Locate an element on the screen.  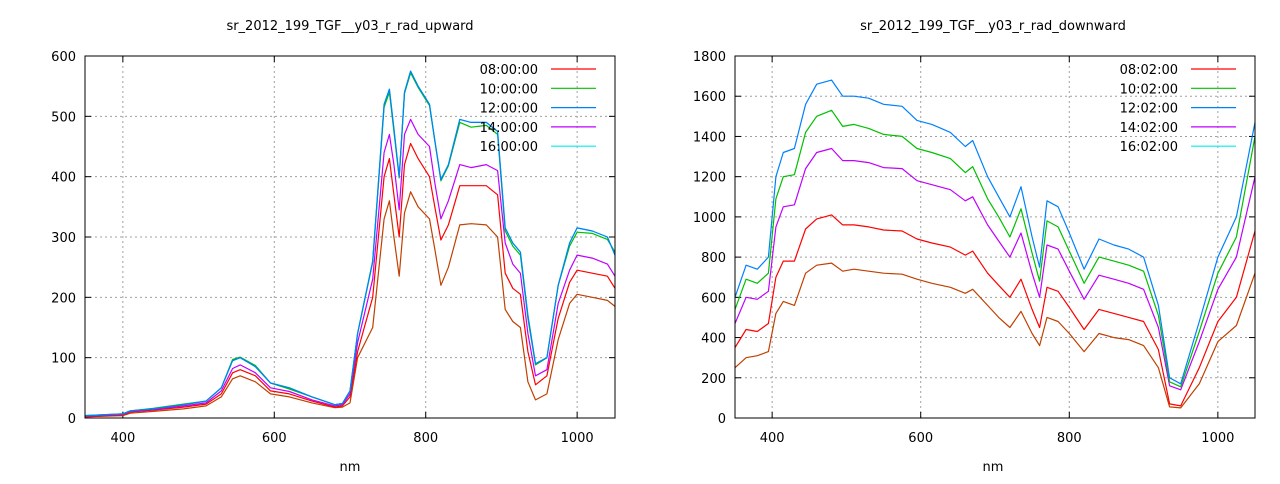
legend-label: 16:00:00 is located at coordinates (509, 147).